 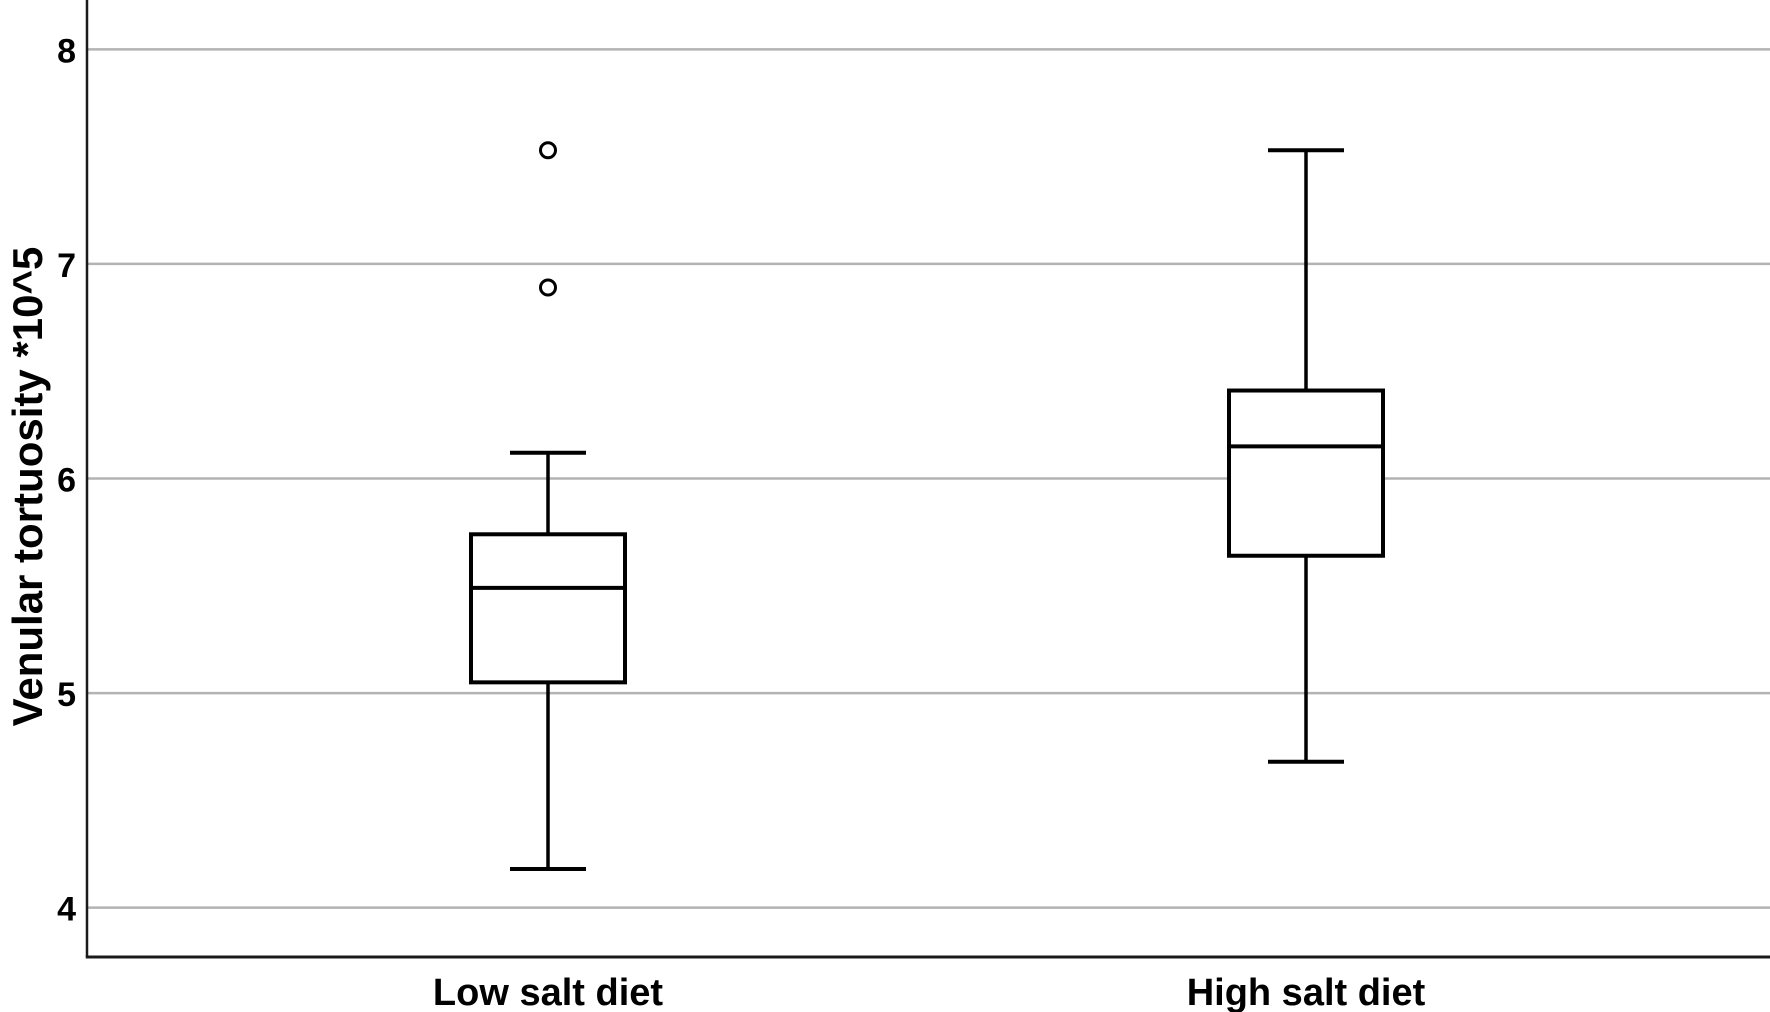 I want to click on y-tick-label: 7, so click(x=66, y=266).